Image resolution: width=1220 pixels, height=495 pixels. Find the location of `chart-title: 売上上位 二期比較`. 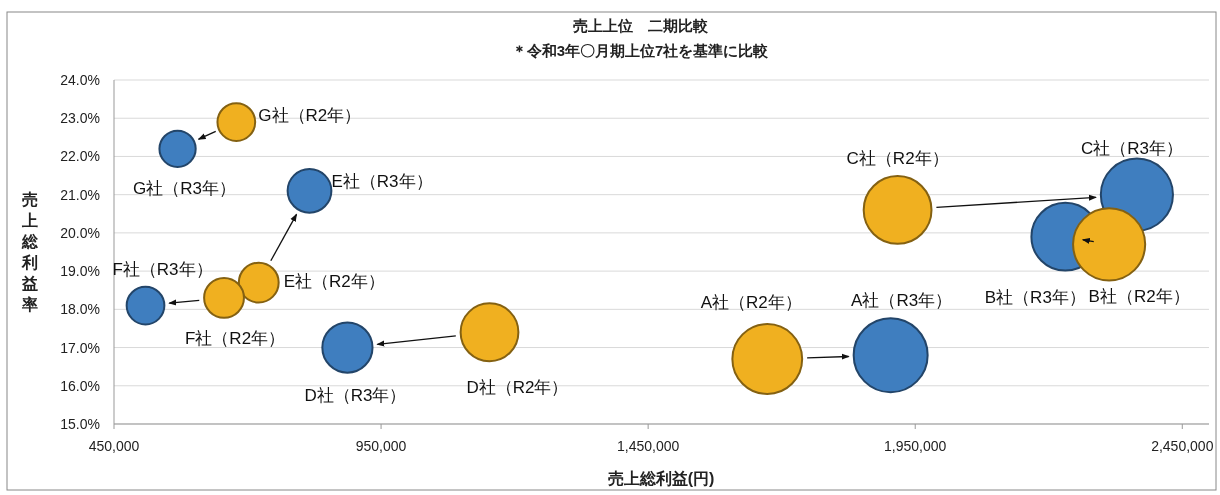

chart-title: 売上上位 二期比較 is located at coordinates (640, 25).